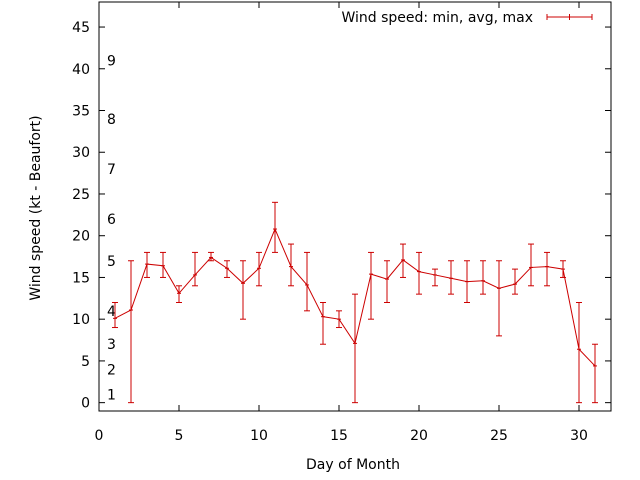 The image size is (640, 480). What do you see at coordinates (85, 362) in the screenshot?
I see `y-tick-label: 5` at bounding box center [85, 362].